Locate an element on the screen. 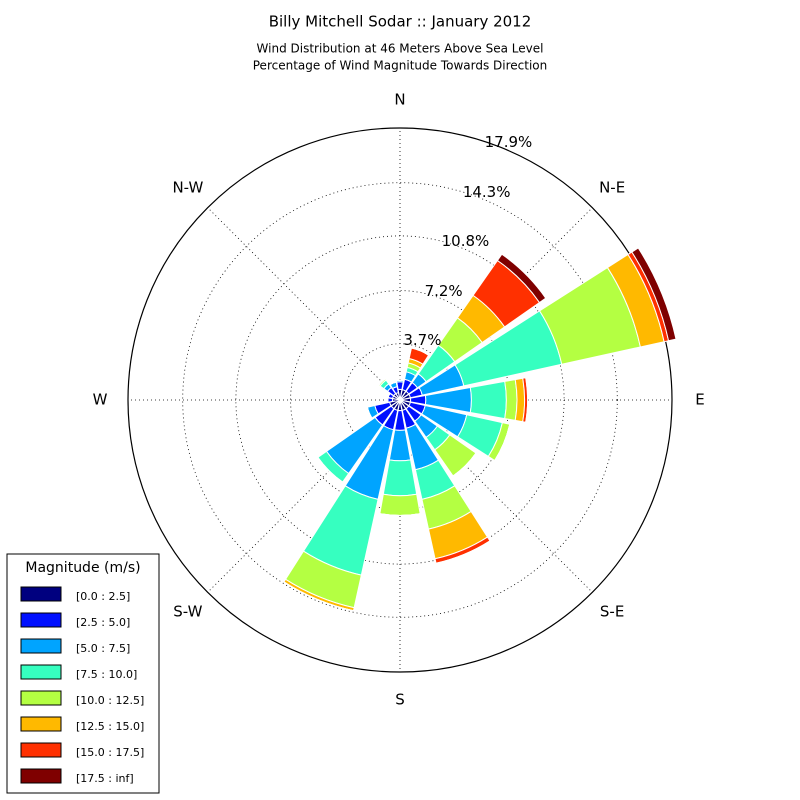  legend-label: [17.5 : inf] is located at coordinates (105, 778).